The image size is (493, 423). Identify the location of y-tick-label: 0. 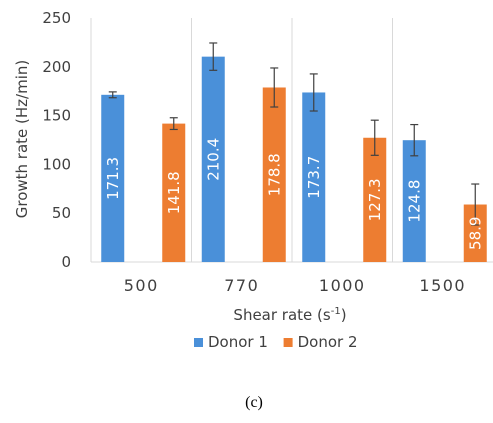
(66, 262).